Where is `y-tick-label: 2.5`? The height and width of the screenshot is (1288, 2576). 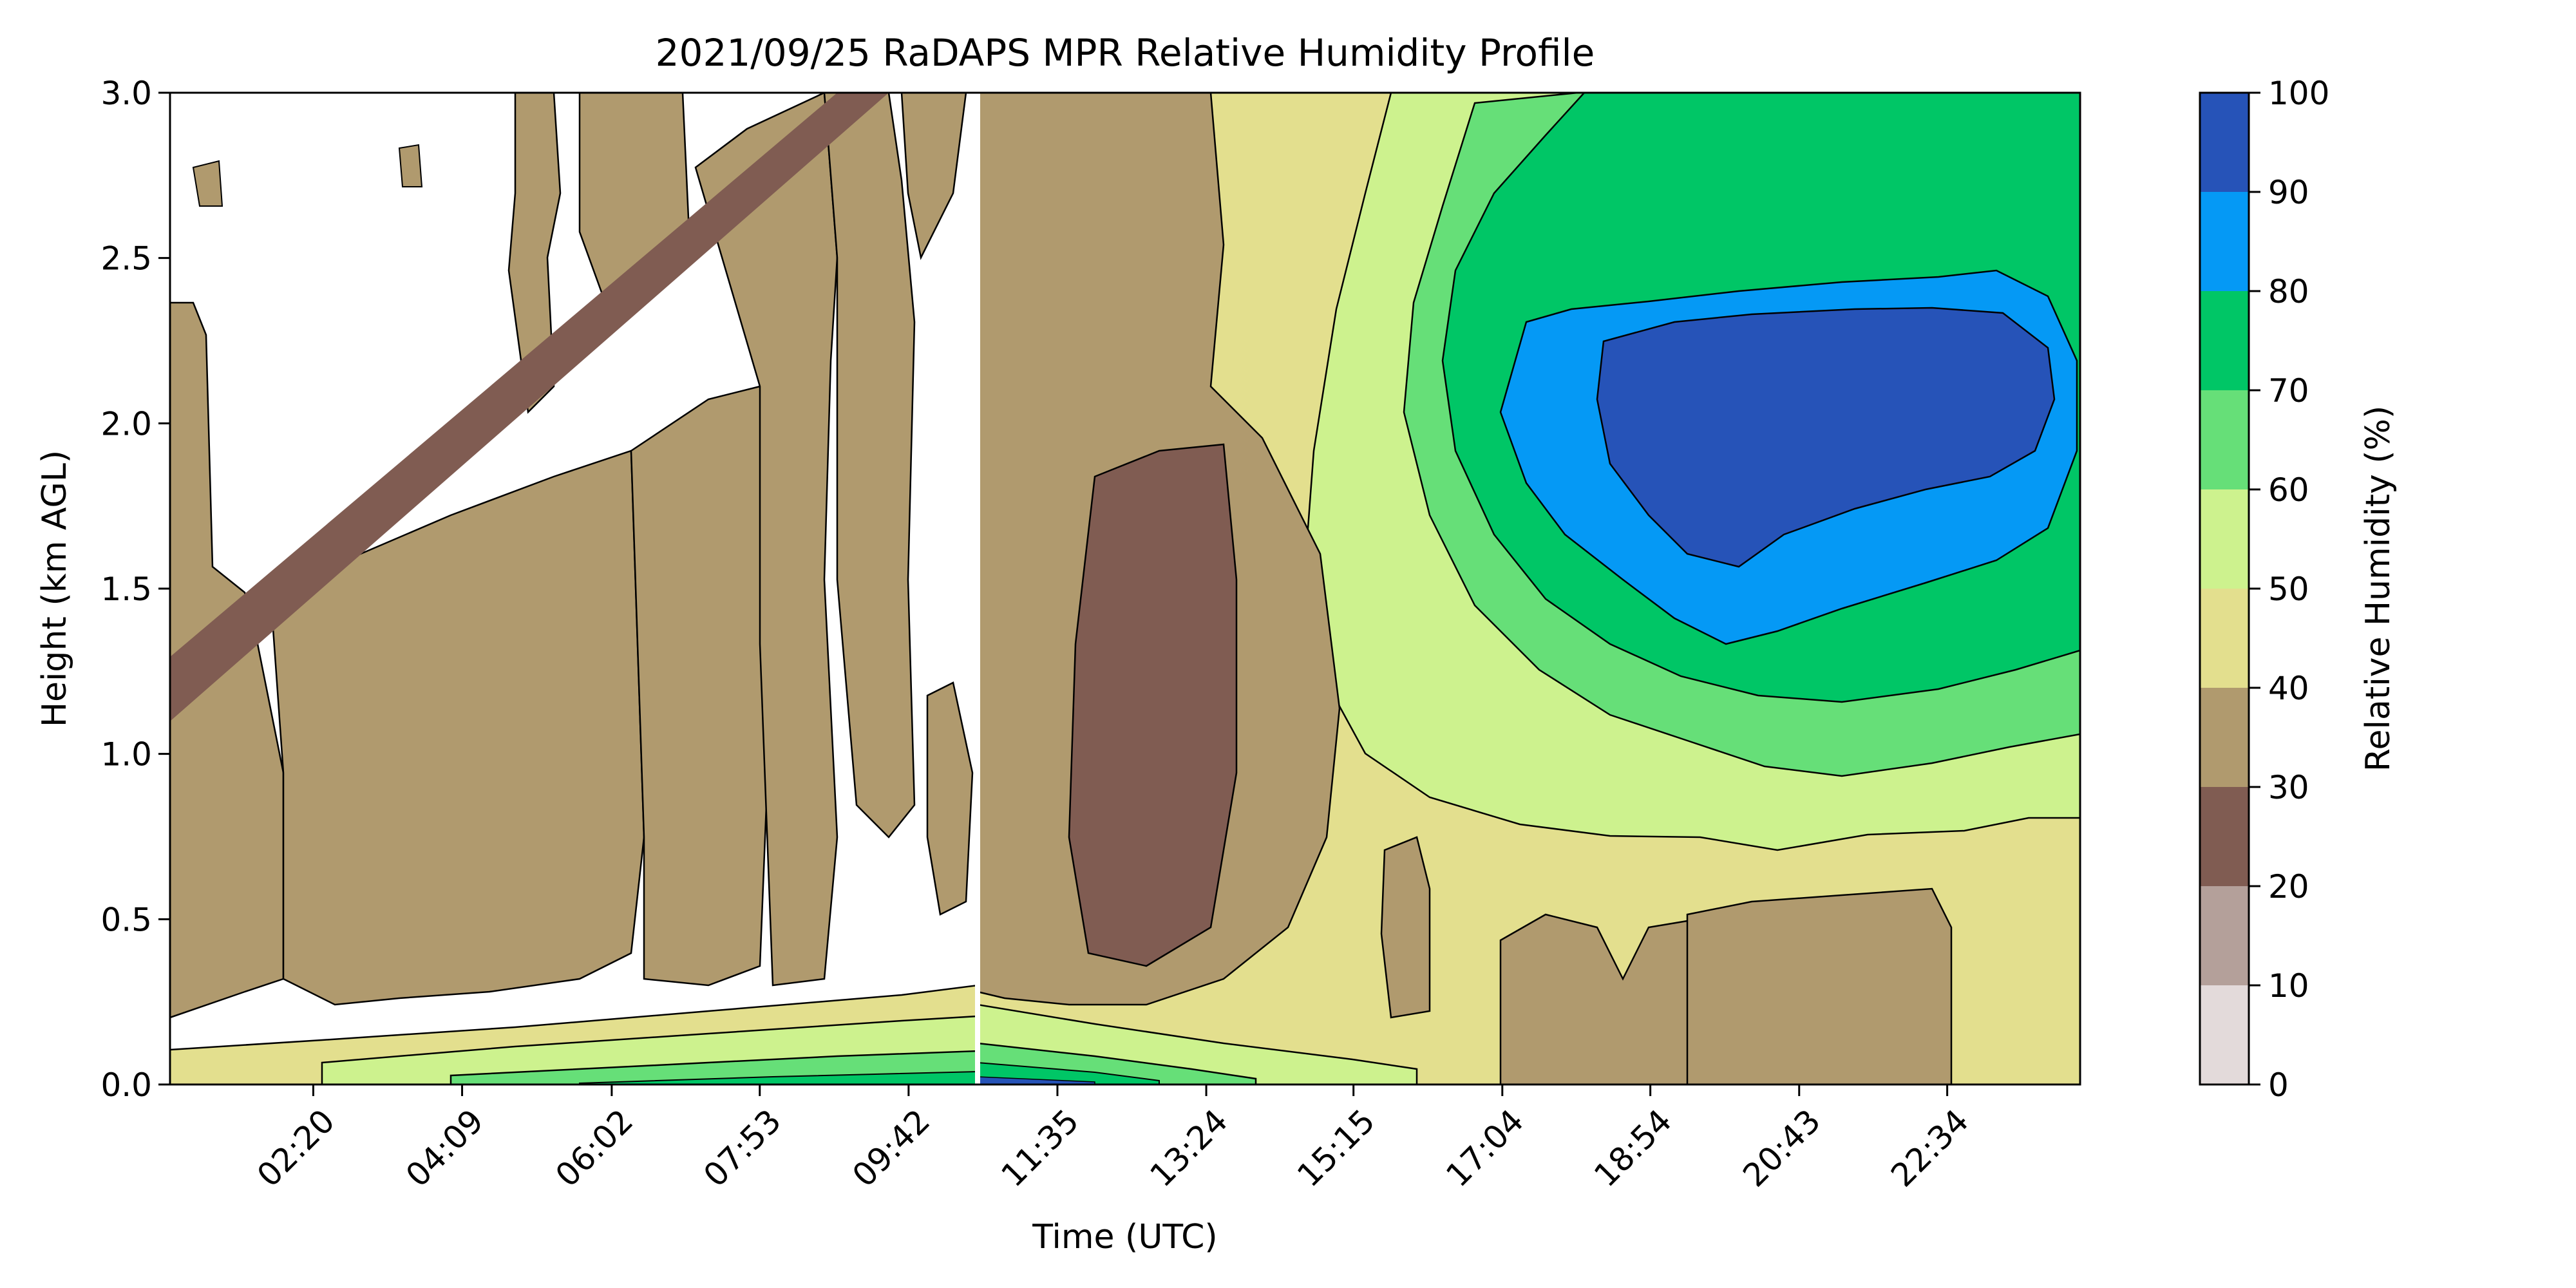 y-tick-label: 2.5 is located at coordinates (126, 259).